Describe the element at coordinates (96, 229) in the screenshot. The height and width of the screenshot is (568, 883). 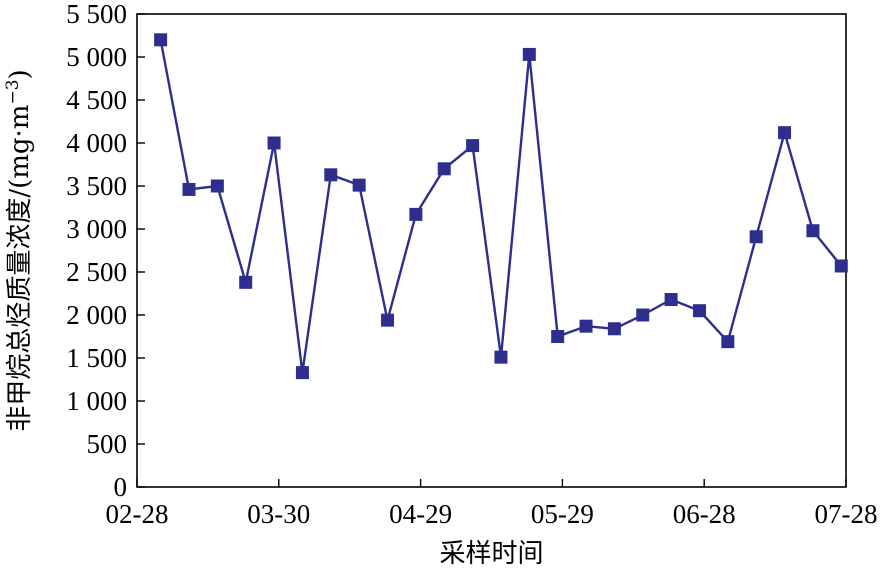
I see `y-tick-label: 3 000` at that location.